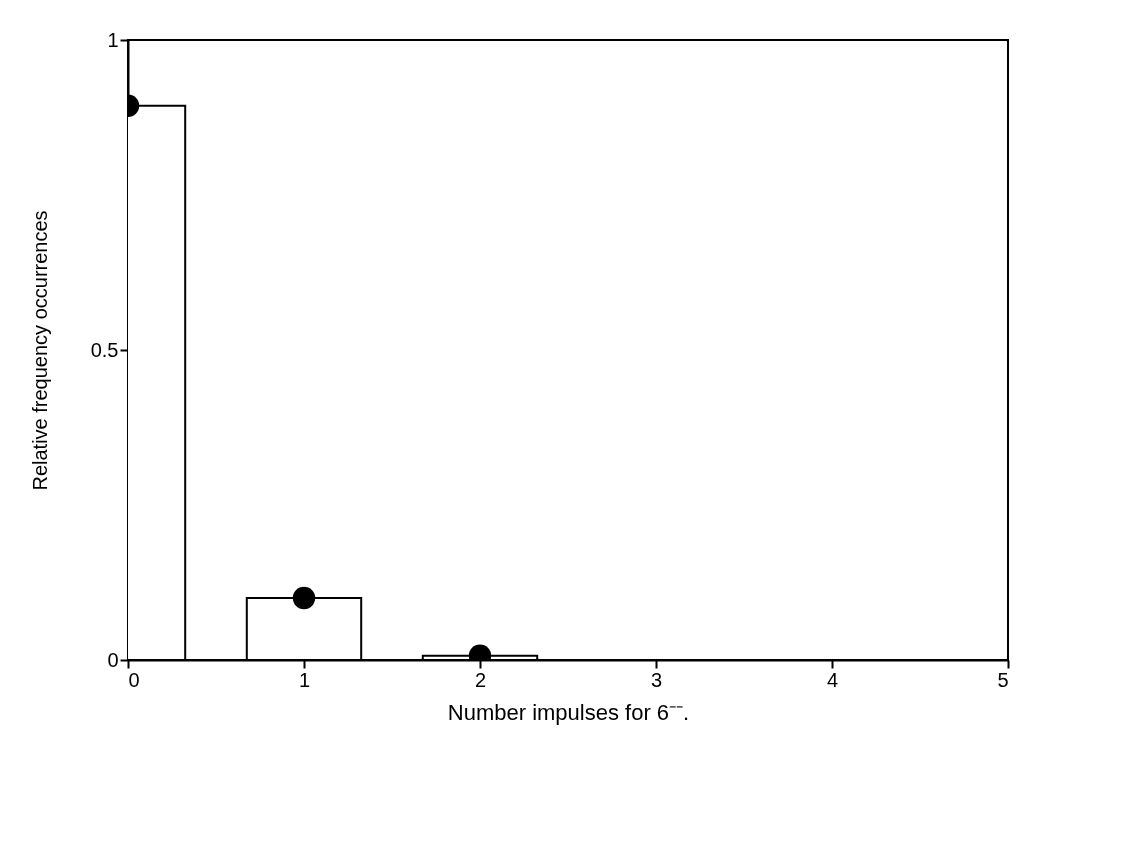 Image resolution: width=1147 pixels, height=855 pixels. Describe the element at coordinates (304, 679) in the screenshot. I see `x-tick-label: 1` at that location.